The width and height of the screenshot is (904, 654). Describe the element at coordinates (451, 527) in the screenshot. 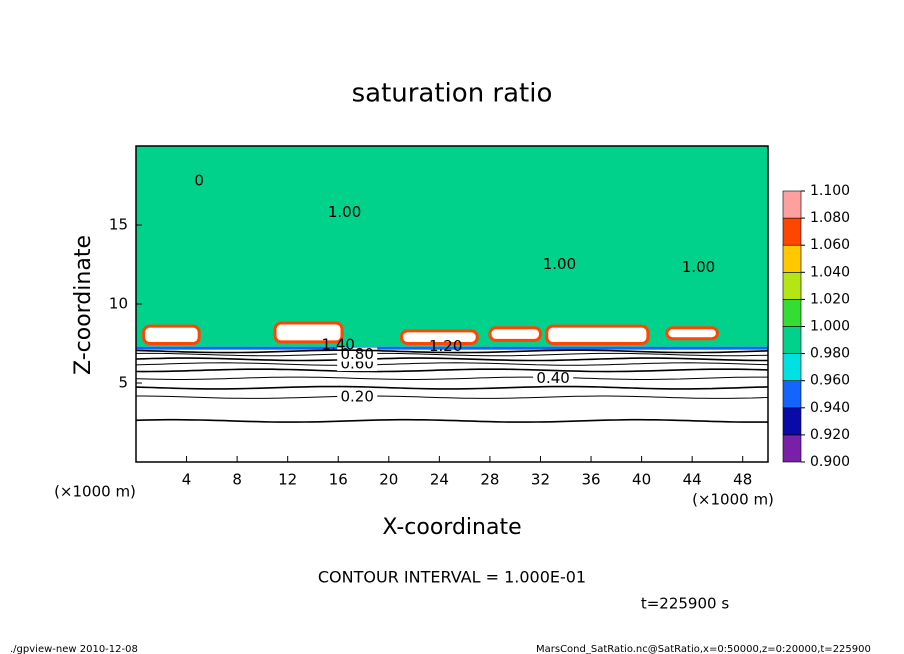

I see `x-axis-label: X-coordinate` at that location.